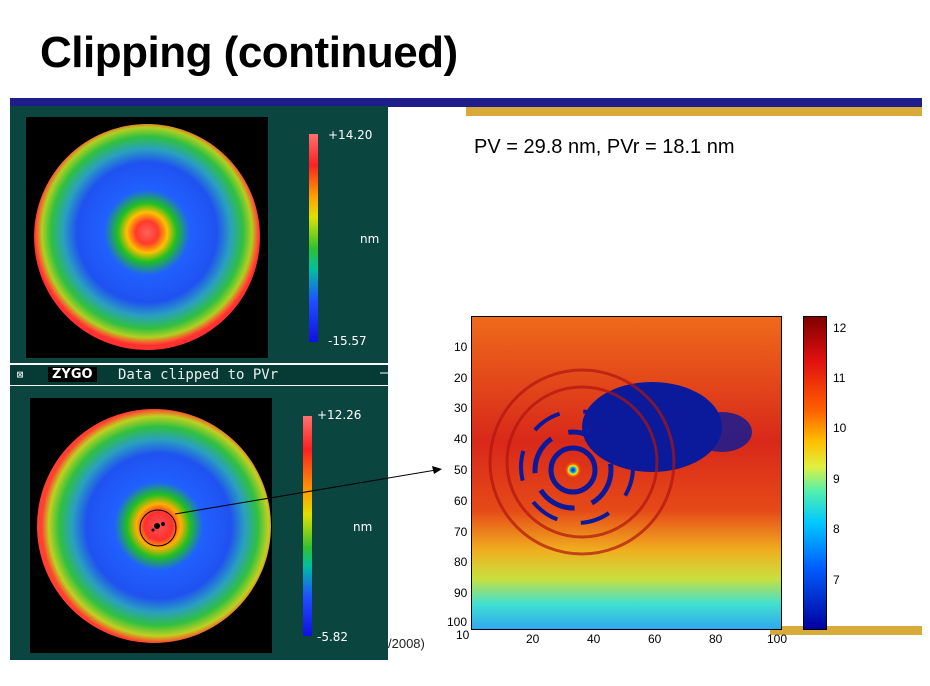  I want to click on x-tick-label: 10, so click(463, 635).